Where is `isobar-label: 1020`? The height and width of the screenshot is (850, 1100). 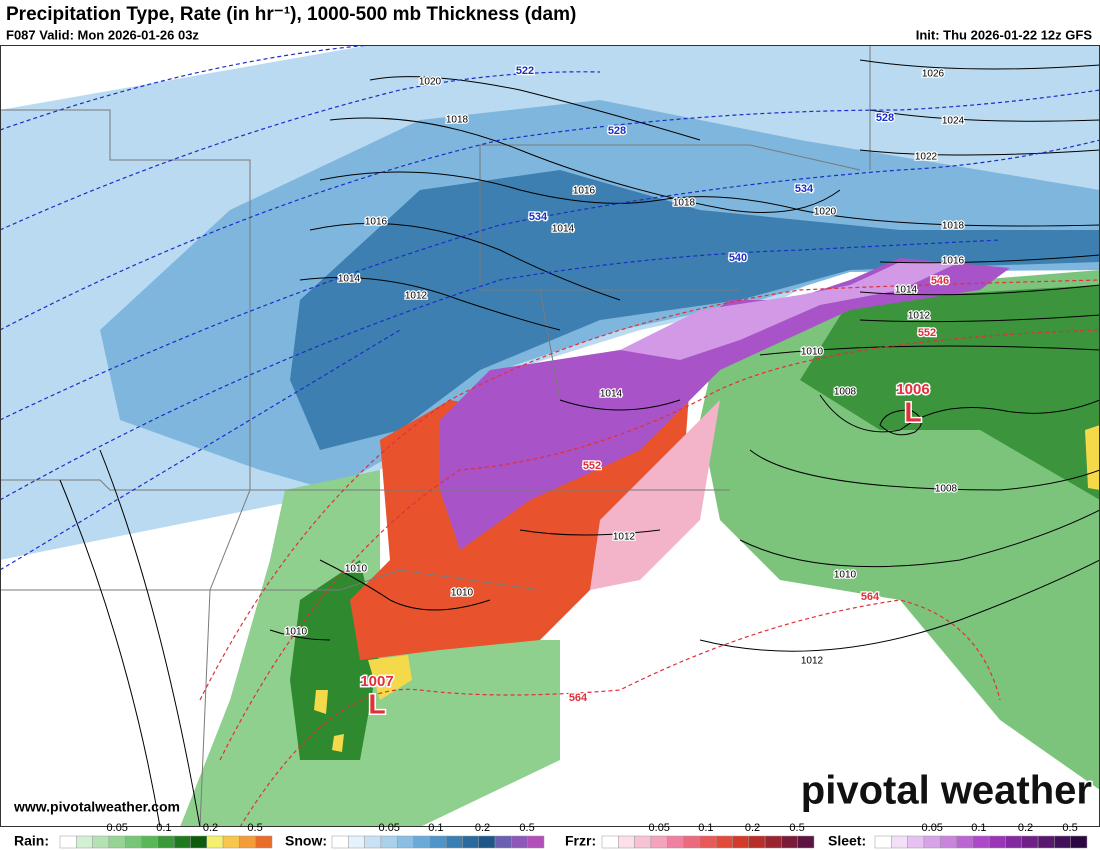 isobar-label: 1020 is located at coordinates (430, 82).